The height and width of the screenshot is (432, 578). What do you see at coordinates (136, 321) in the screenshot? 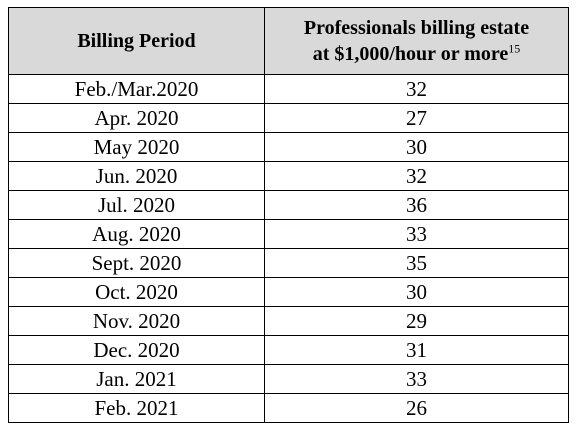
I see `period-cell: Nov. 2020` at bounding box center [136, 321].